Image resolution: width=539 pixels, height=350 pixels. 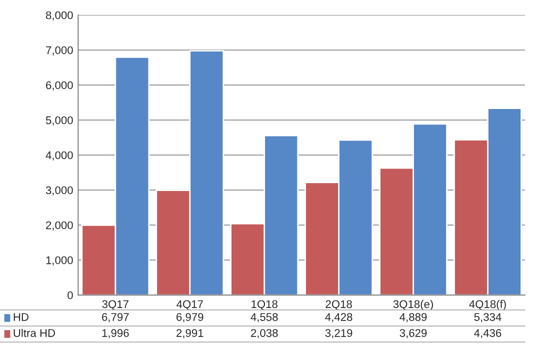 I want to click on y-tick-label: 5,000, so click(x=59, y=121).